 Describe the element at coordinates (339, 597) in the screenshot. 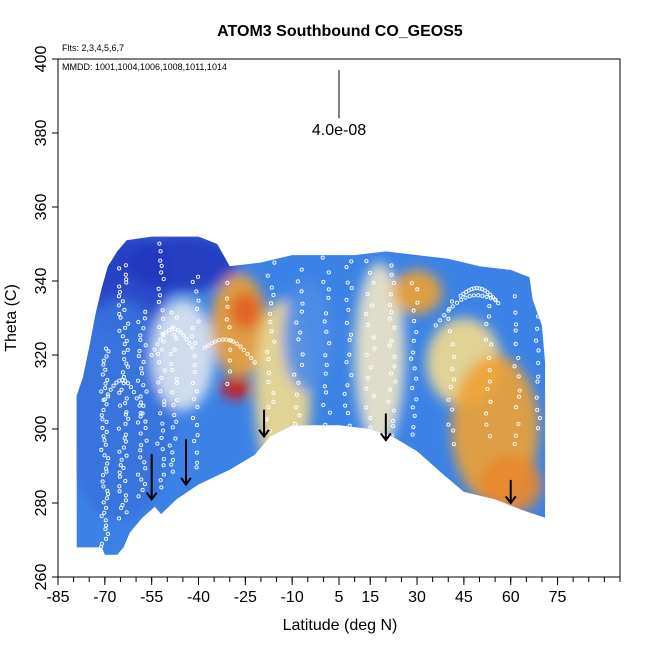

I see `x-tick-label: 5` at that location.